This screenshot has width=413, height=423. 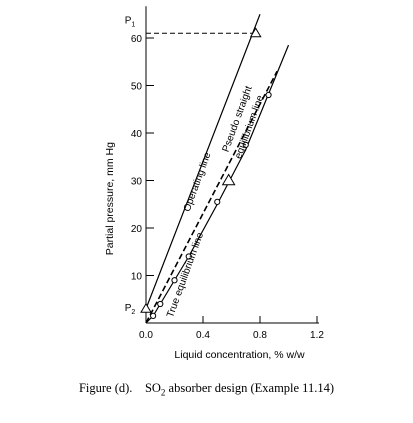 What do you see at coordinates (163, 392) in the screenshot?
I see `caption-subscript: 2` at bounding box center [163, 392].